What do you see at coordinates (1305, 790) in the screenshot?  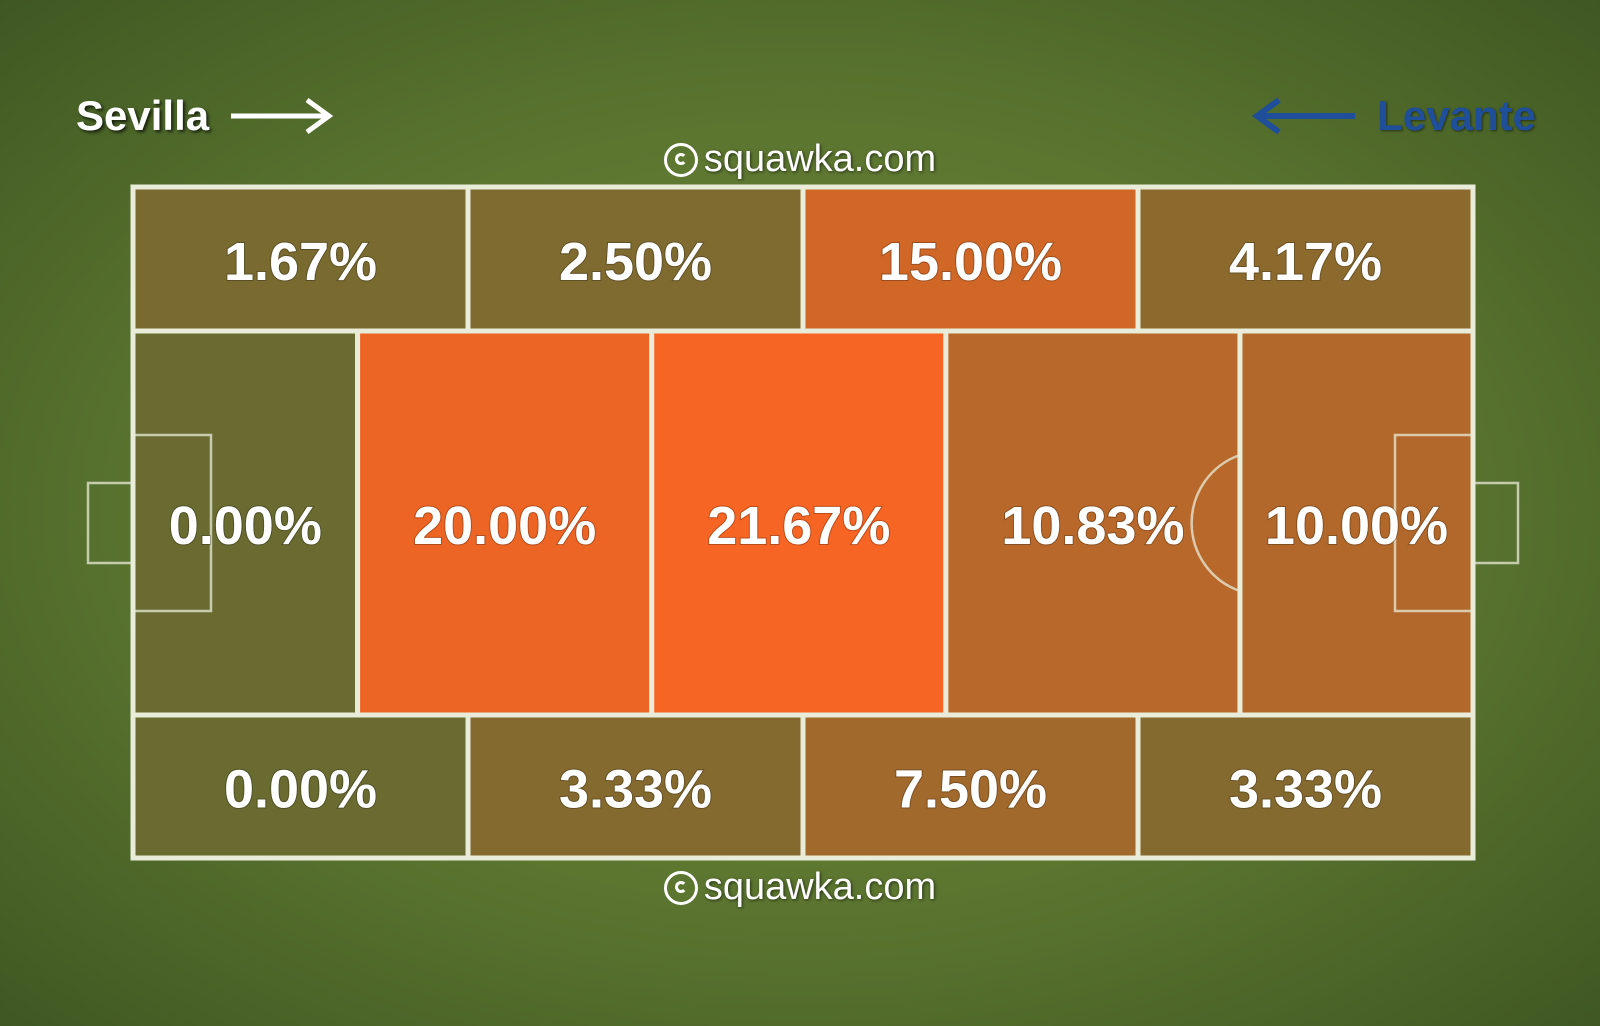 I see `zone-label-bottom-4: 3.33%` at bounding box center [1305, 790].